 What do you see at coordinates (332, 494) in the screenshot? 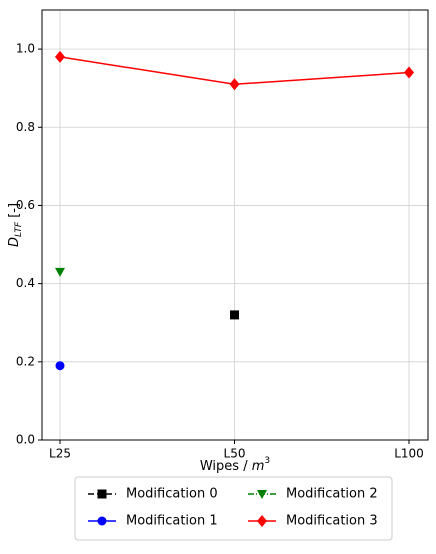
I see `legend-label: Modification 2` at bounding box center [332, 494].